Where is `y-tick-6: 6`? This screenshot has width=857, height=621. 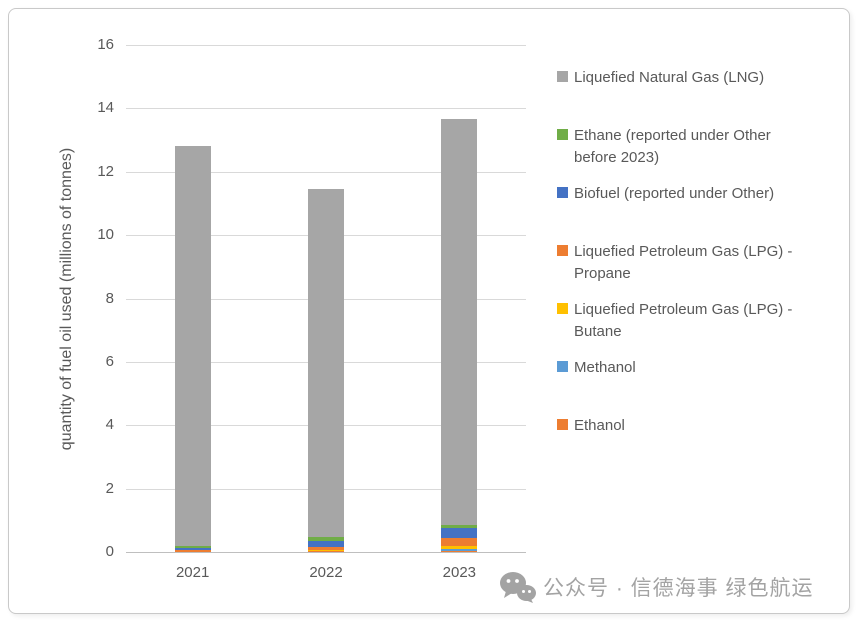 y-tick-6: 6 is located at coordinates (109, 361).